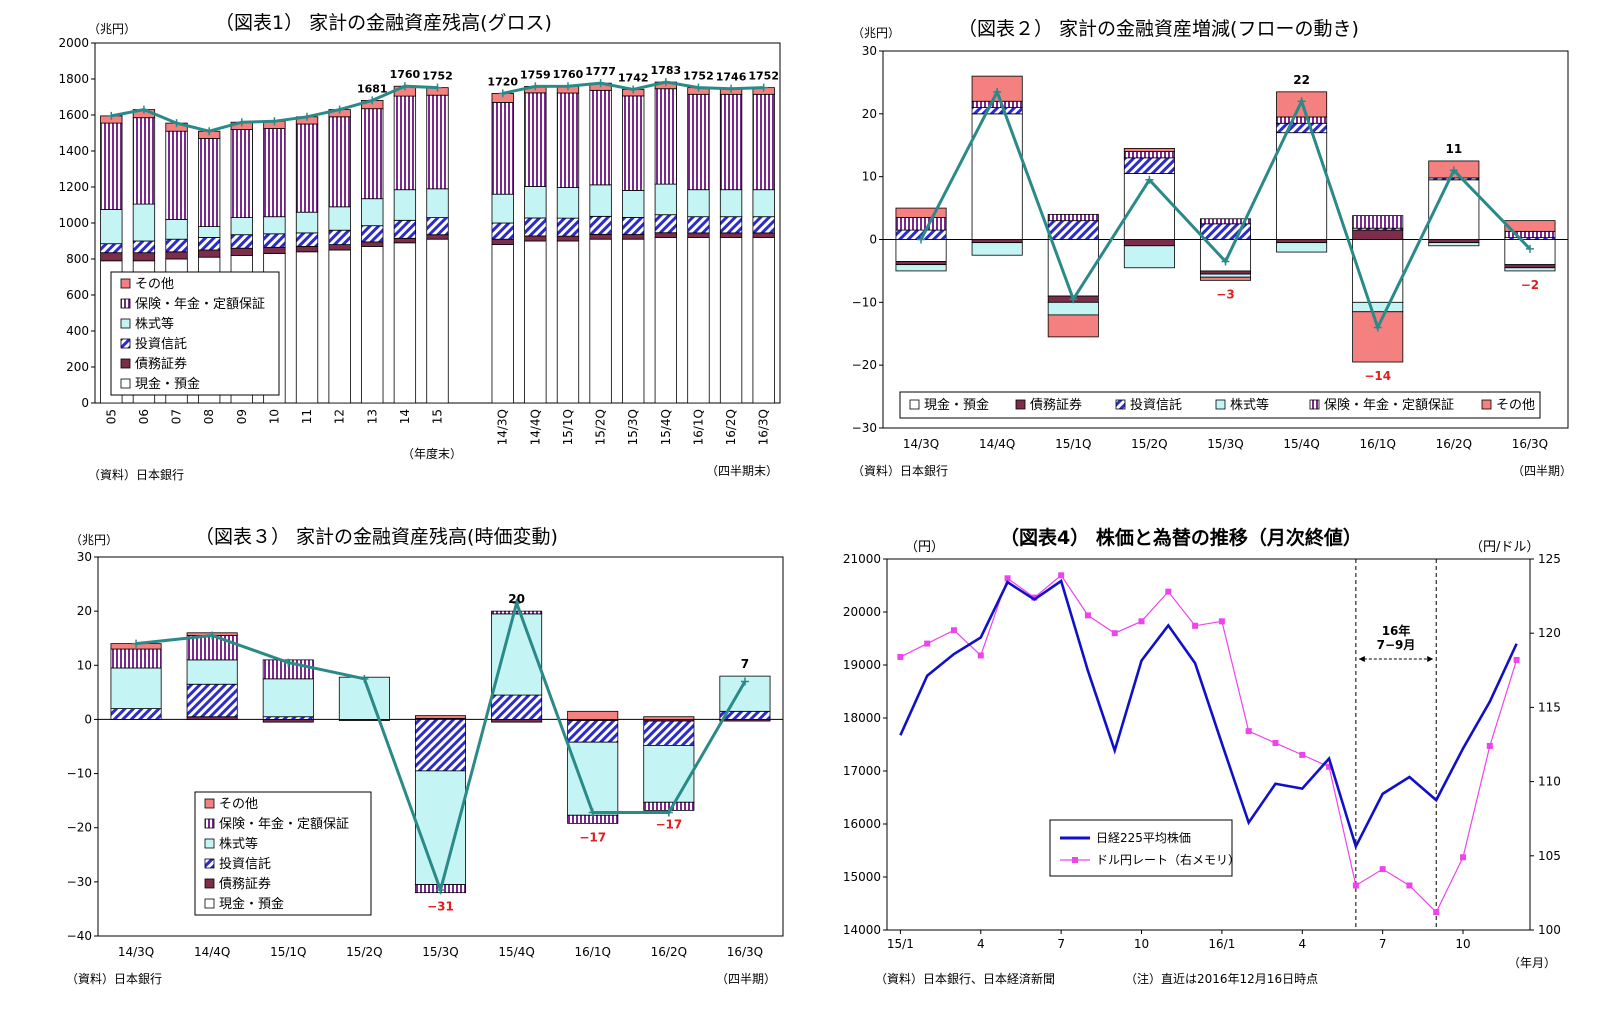 The image size is (1619, 1009). What do you see at coordinates (1505, 547) in the screenshot?
I see `figure-4-unit-right: （円/ドル）` at bounding box center [1505, 547].